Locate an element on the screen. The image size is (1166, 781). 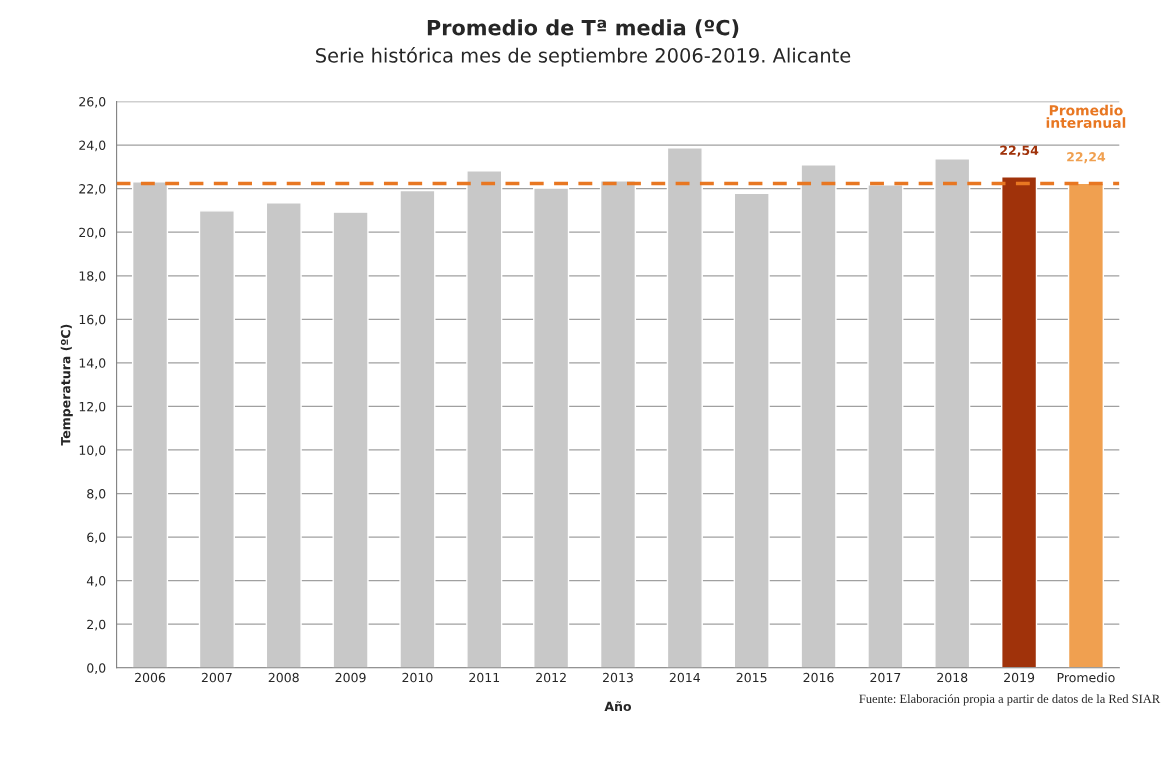
data-label: 22,54 is located at coordinates (1019, 151).